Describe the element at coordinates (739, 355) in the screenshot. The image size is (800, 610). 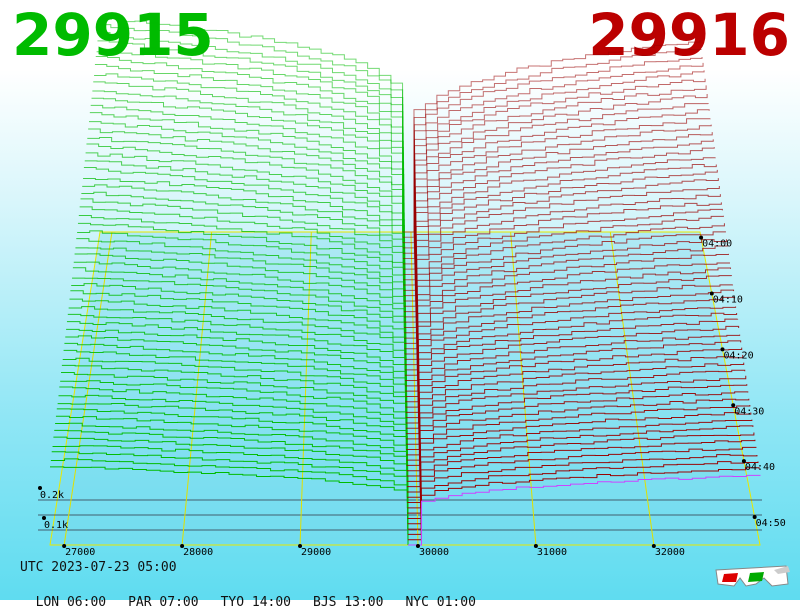
I see `time-tick-label: 04:20` at that location.